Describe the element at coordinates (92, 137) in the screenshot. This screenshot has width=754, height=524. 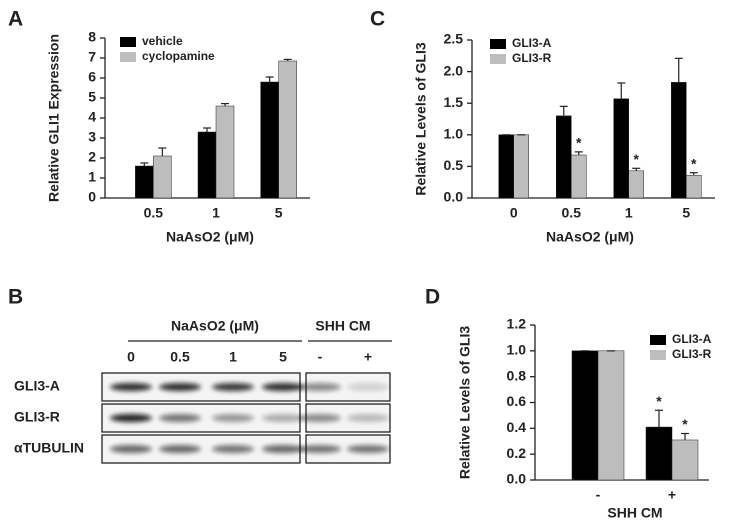
I see `y-tick-label: 3` at that location.